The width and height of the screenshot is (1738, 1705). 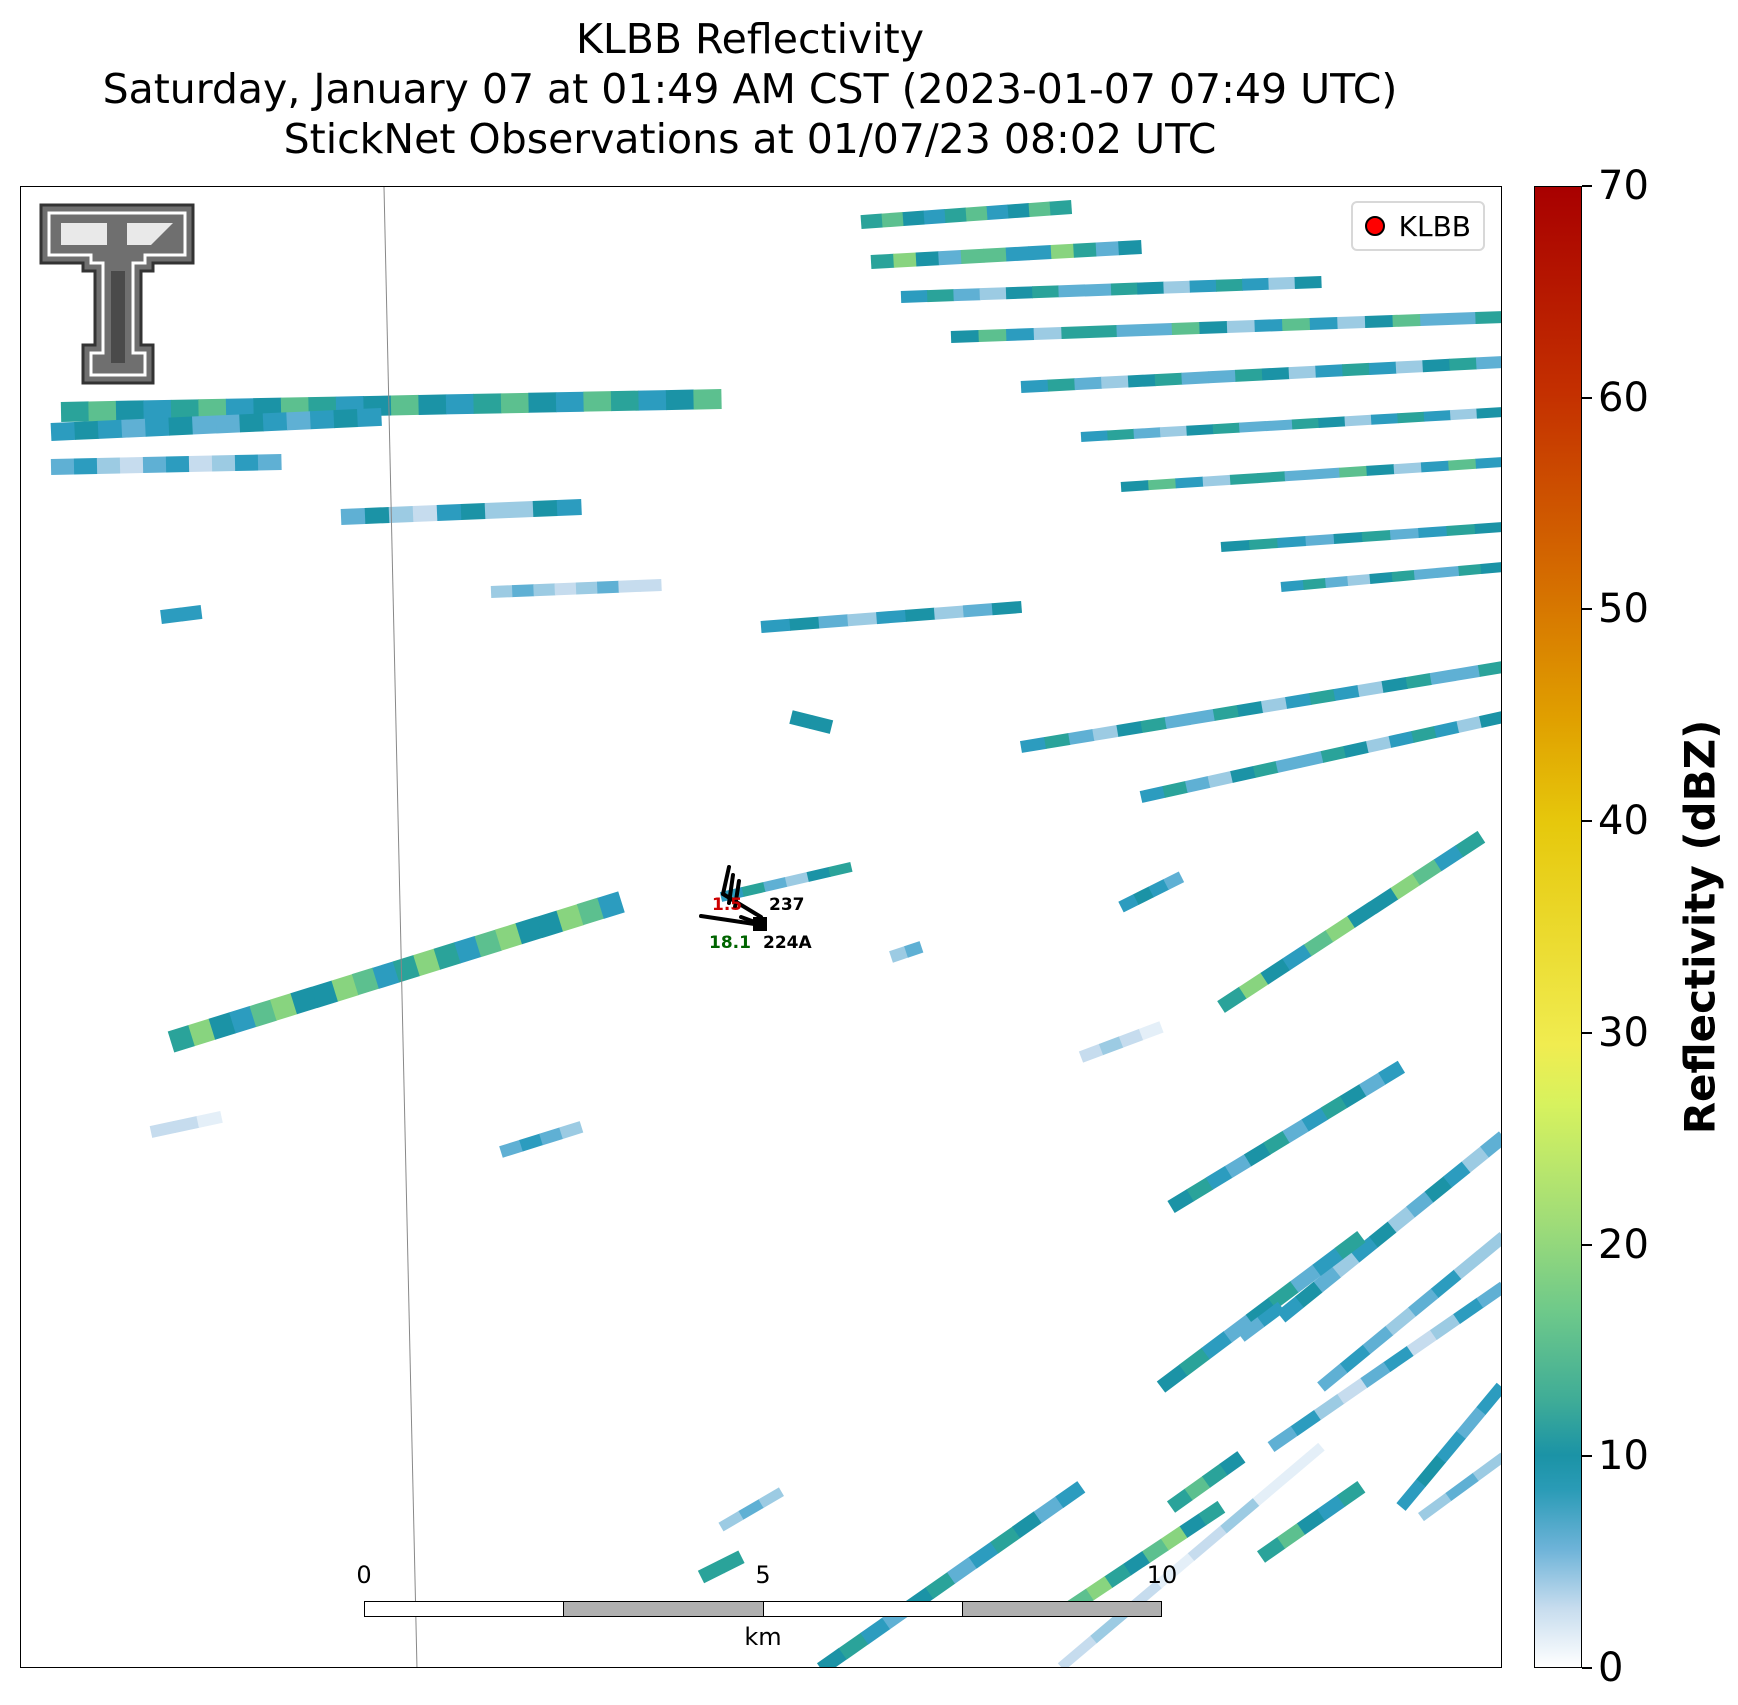 What do you see at coordinates (787, 905) in the screenshot?
I see `station-237-id: 237` at bounding box center [787, 905].